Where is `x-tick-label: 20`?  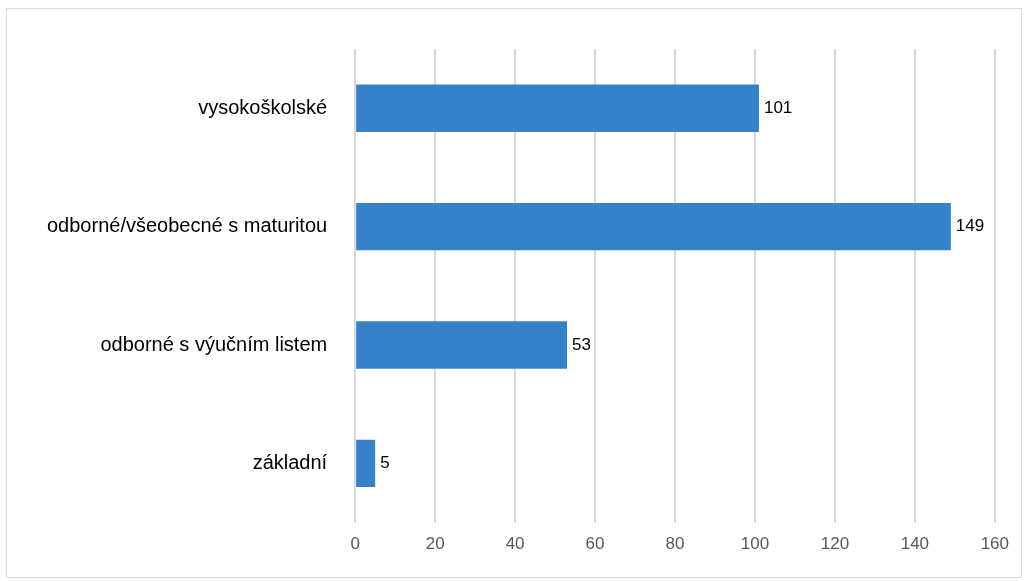 x-tick-label: 20 is located at coordinates (435, 544).